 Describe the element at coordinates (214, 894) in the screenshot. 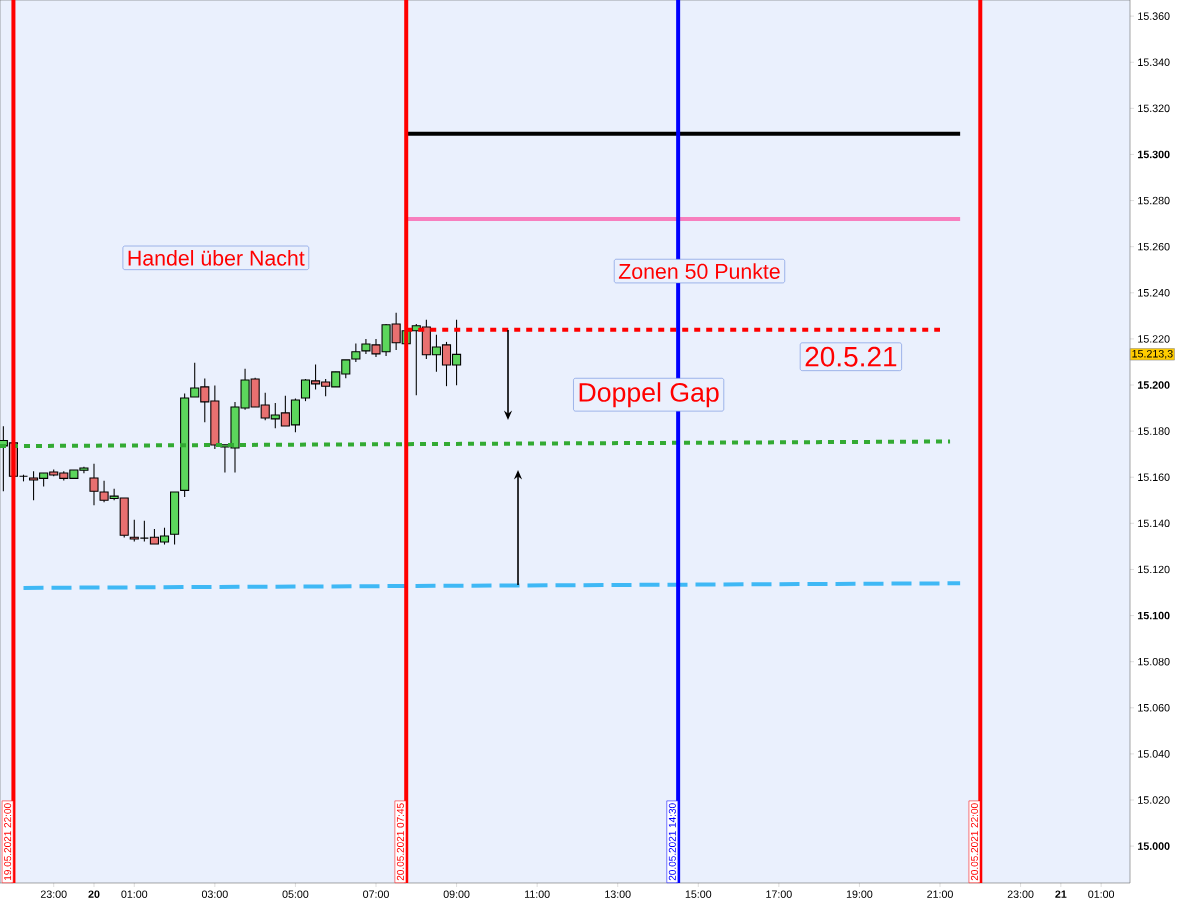

I see `x-tick-label: 03:00` at that location.